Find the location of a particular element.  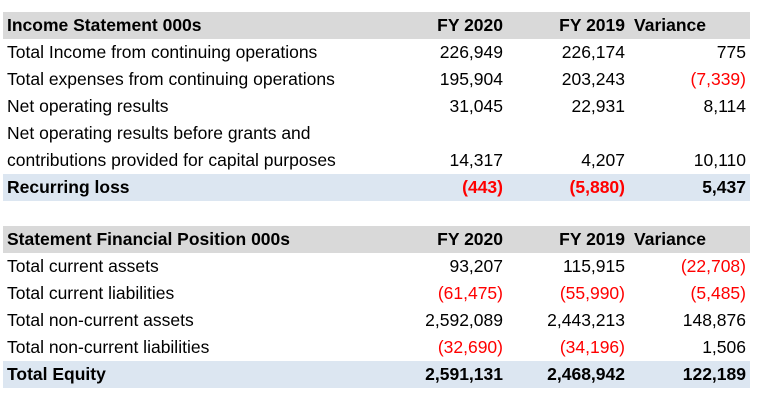

row-label: Total current assets is located at coordinates (83, 266).